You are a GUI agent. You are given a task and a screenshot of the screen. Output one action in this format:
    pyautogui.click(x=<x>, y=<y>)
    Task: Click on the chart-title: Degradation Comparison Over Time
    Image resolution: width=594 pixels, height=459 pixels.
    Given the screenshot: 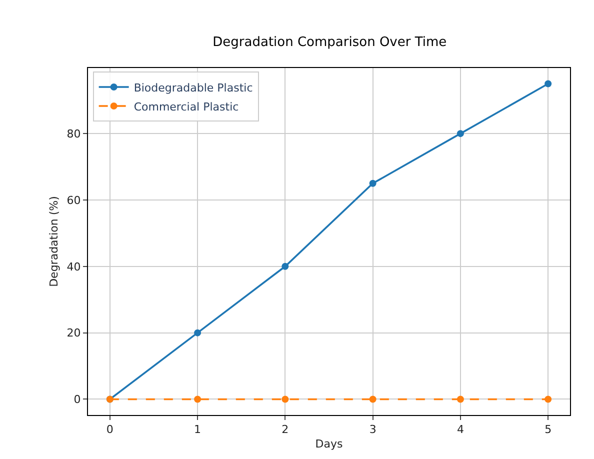 What is the action you would take?
    pyautogui.click(x=329, y=42)
    